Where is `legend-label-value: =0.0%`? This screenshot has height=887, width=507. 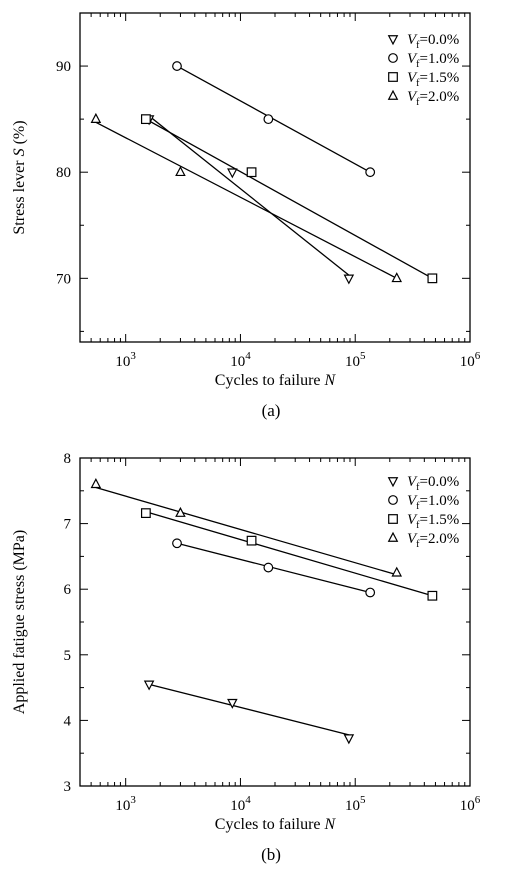 legend-label-value: =0.0% is located at coordinates (440, 482).